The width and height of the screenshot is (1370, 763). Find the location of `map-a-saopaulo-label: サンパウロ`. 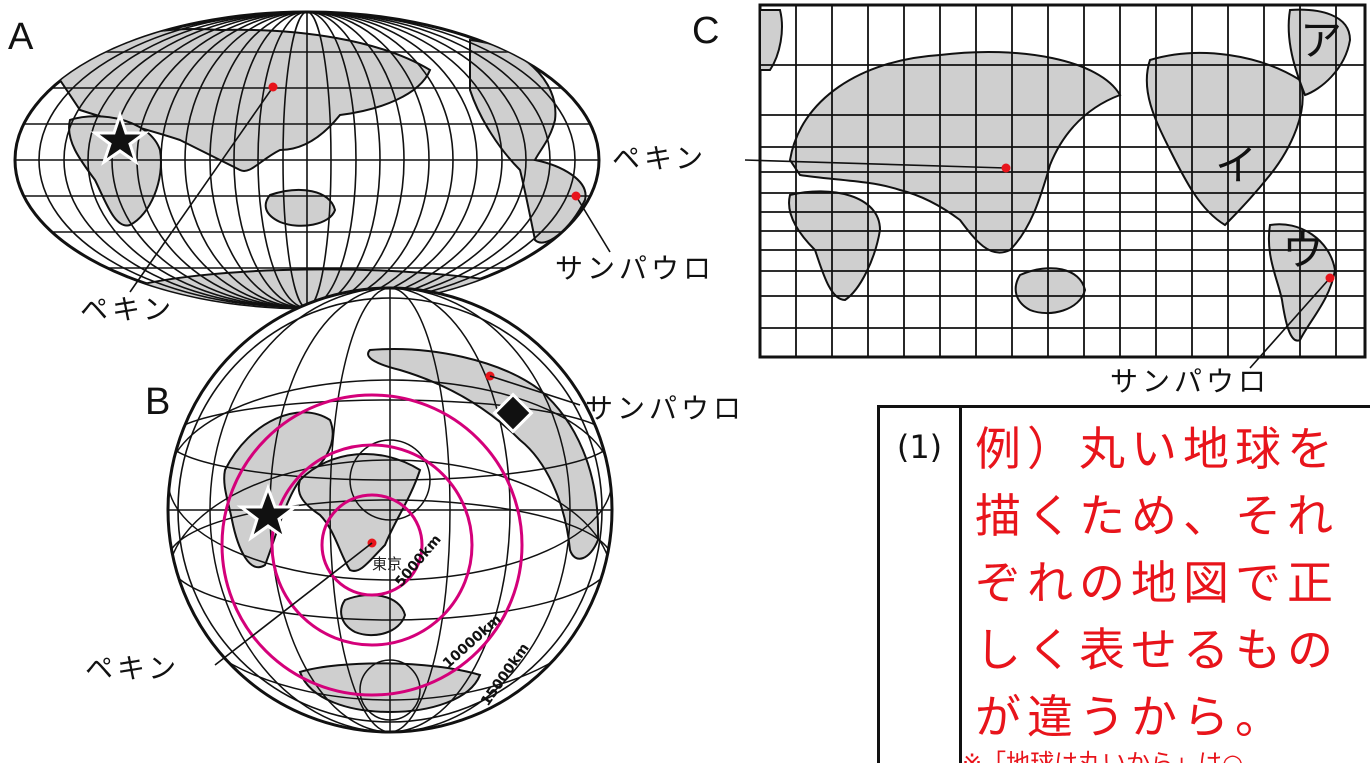

map-a-saopaulo-label: サンパウロ is located at coordinates (635, 268).